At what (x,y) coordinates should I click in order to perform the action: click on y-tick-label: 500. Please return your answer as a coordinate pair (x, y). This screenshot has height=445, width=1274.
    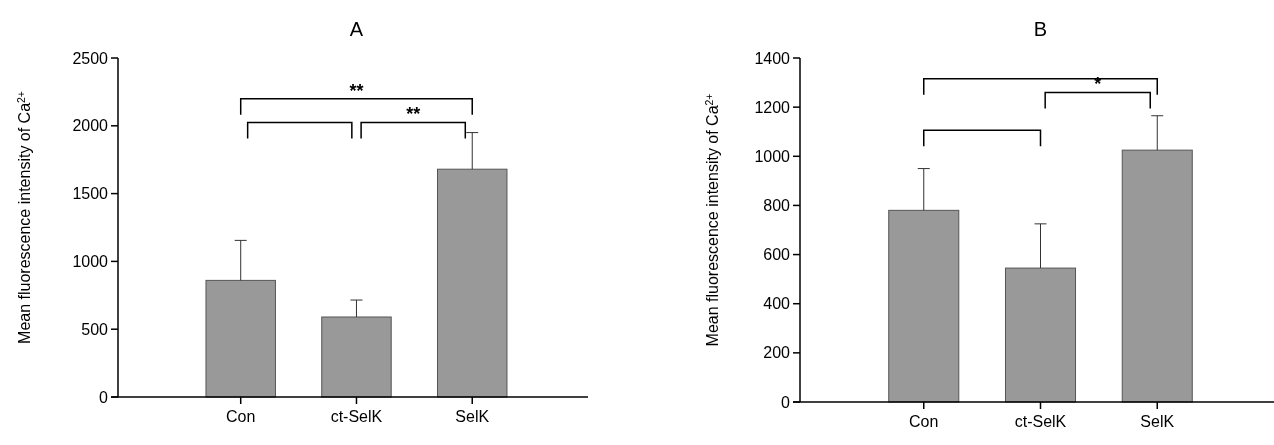
    Looking at the image, I should click on (95, 329).